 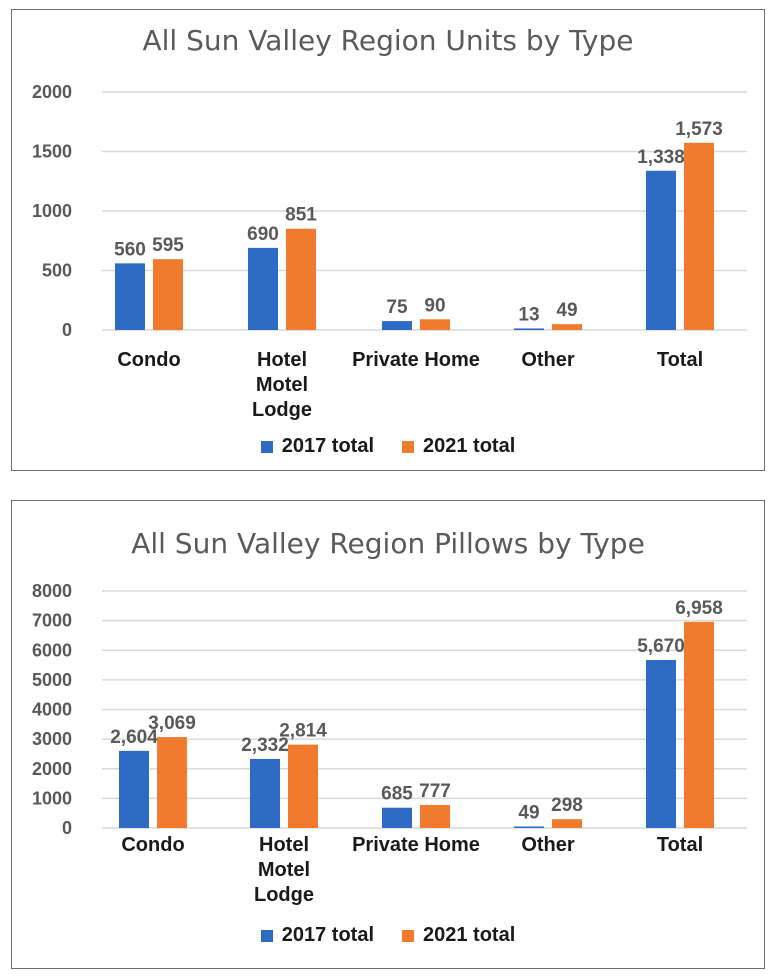 What do you see at coordinates (397, 307) in the screenshot?
I see `data-label: 75` at bounding box center [397, 307].